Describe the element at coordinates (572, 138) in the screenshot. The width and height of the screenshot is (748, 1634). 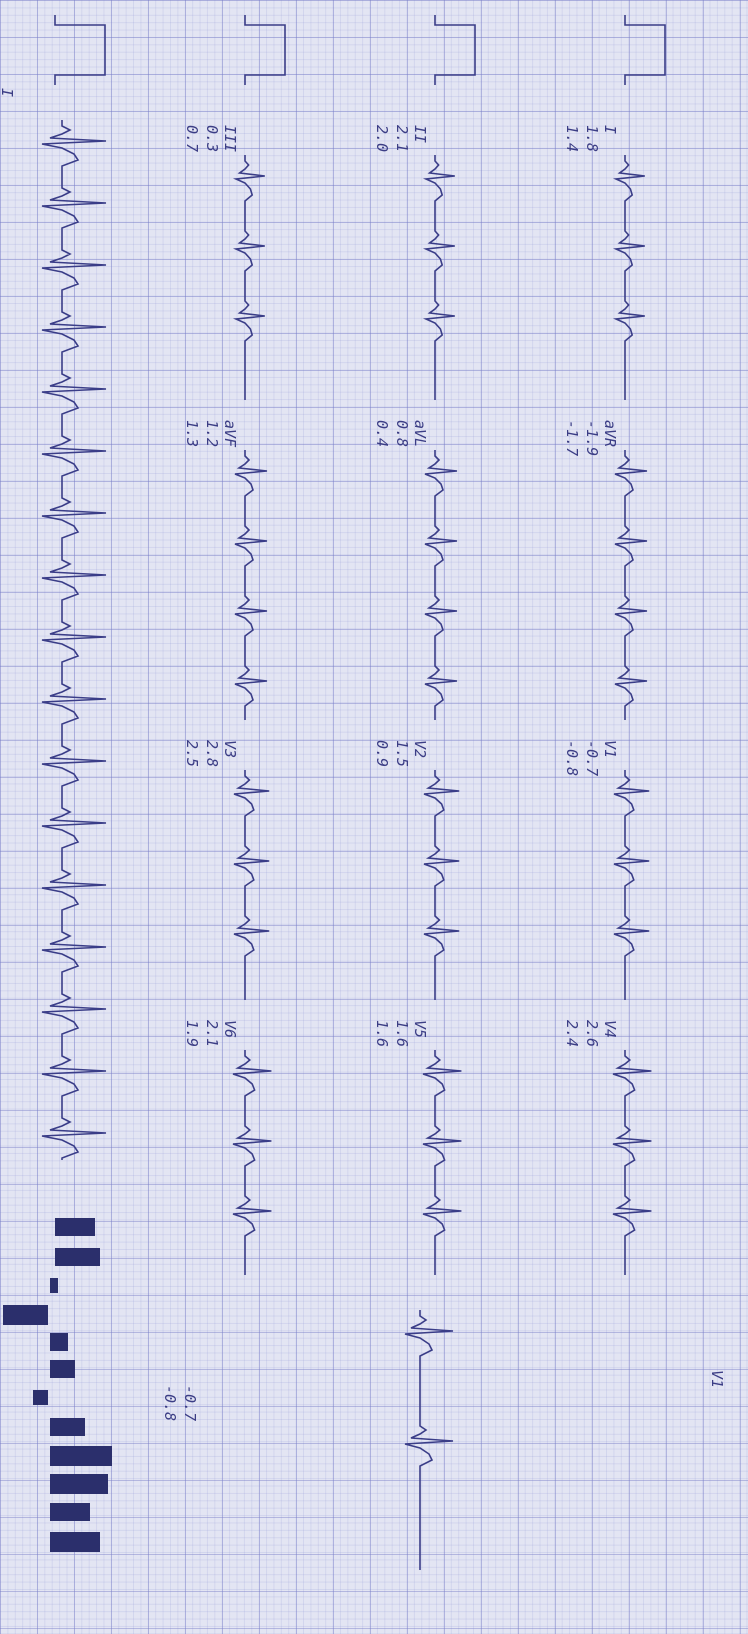
I see `lead-value: 1.4` at that location.